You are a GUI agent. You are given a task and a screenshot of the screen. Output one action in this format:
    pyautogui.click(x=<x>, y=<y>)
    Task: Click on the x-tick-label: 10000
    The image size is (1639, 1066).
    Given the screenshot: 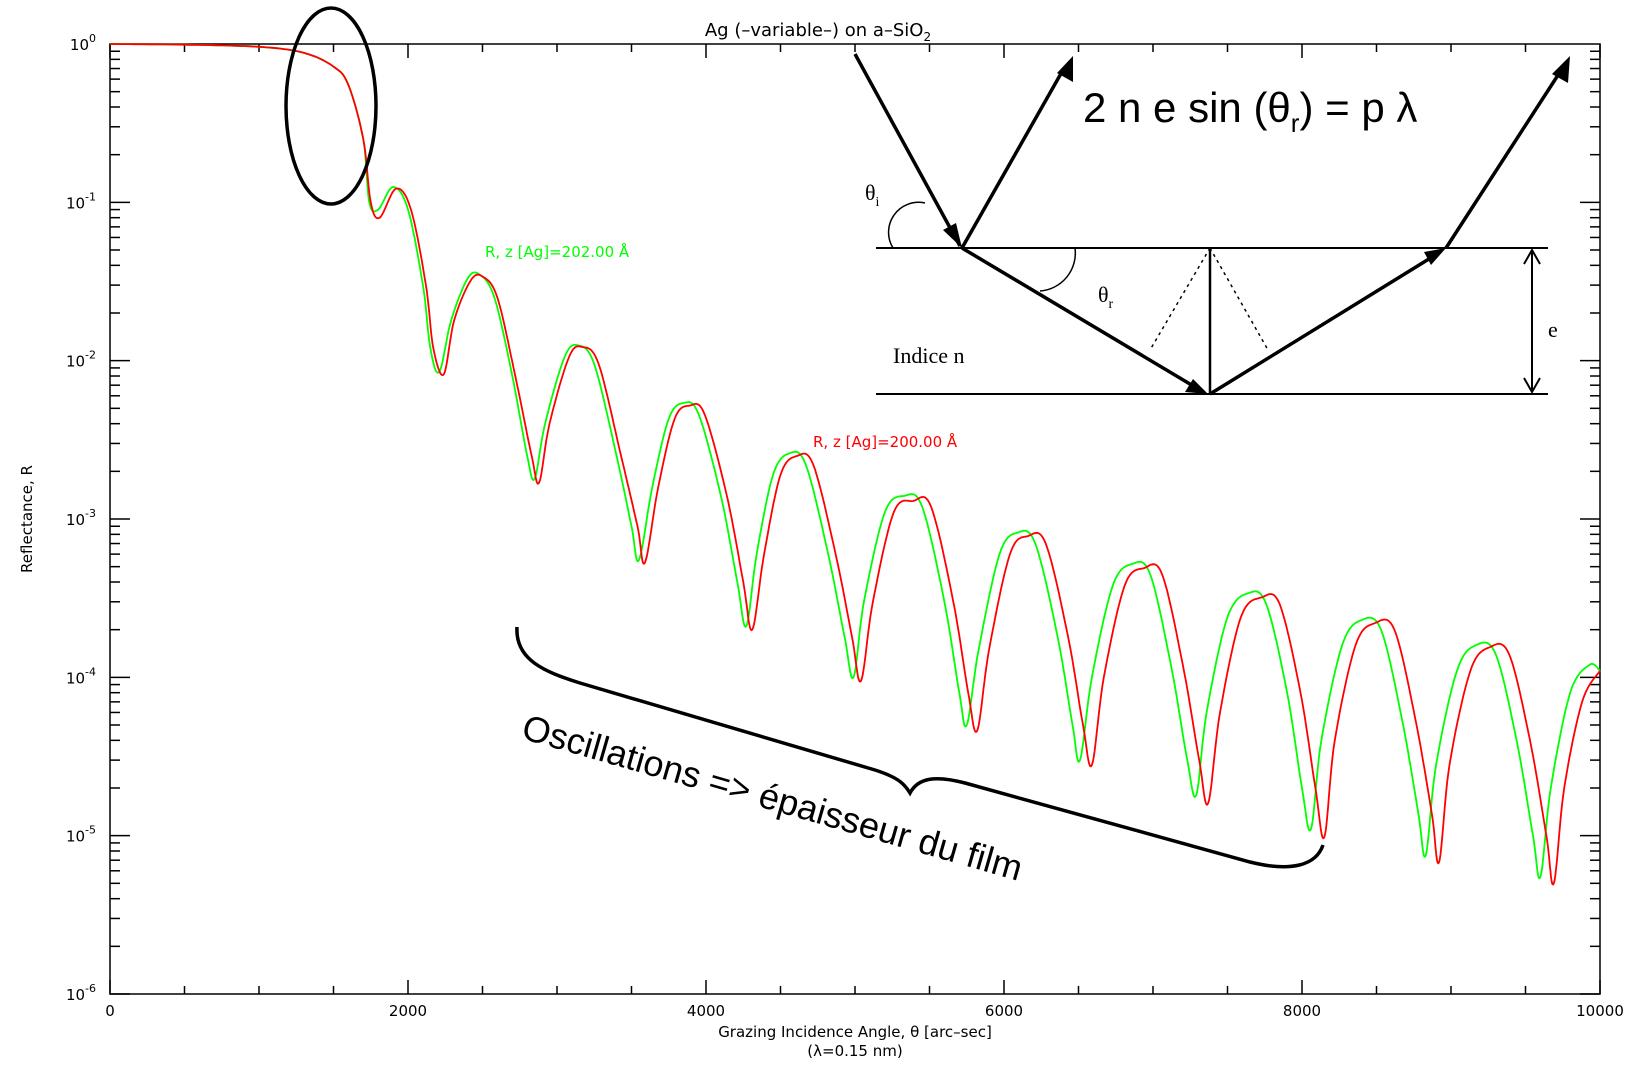 What is the action you would take?
    pyautogui.click(x=1600, y=1011)
    